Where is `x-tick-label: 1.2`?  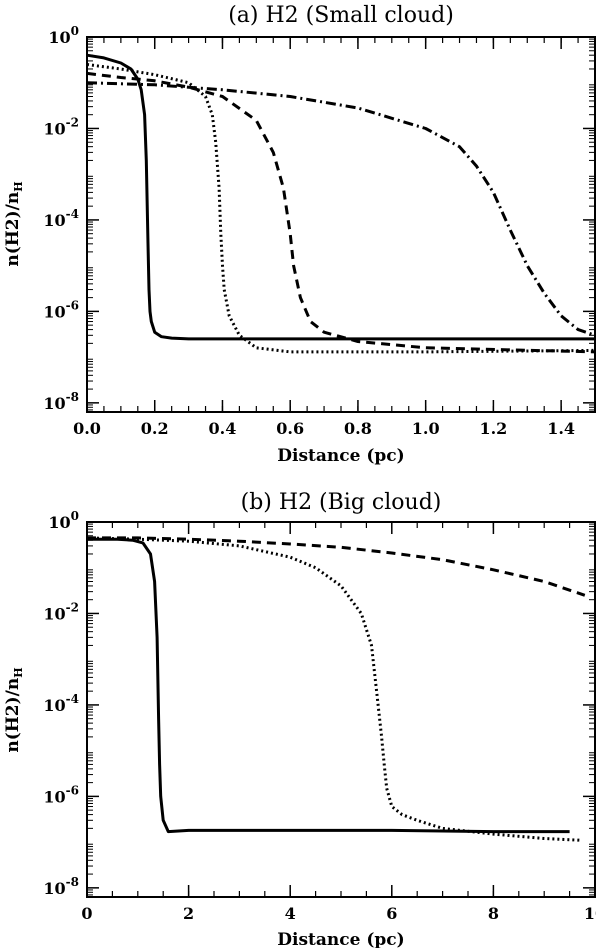
x-tick-label: 1.2 is located at coordinates (493, 428).